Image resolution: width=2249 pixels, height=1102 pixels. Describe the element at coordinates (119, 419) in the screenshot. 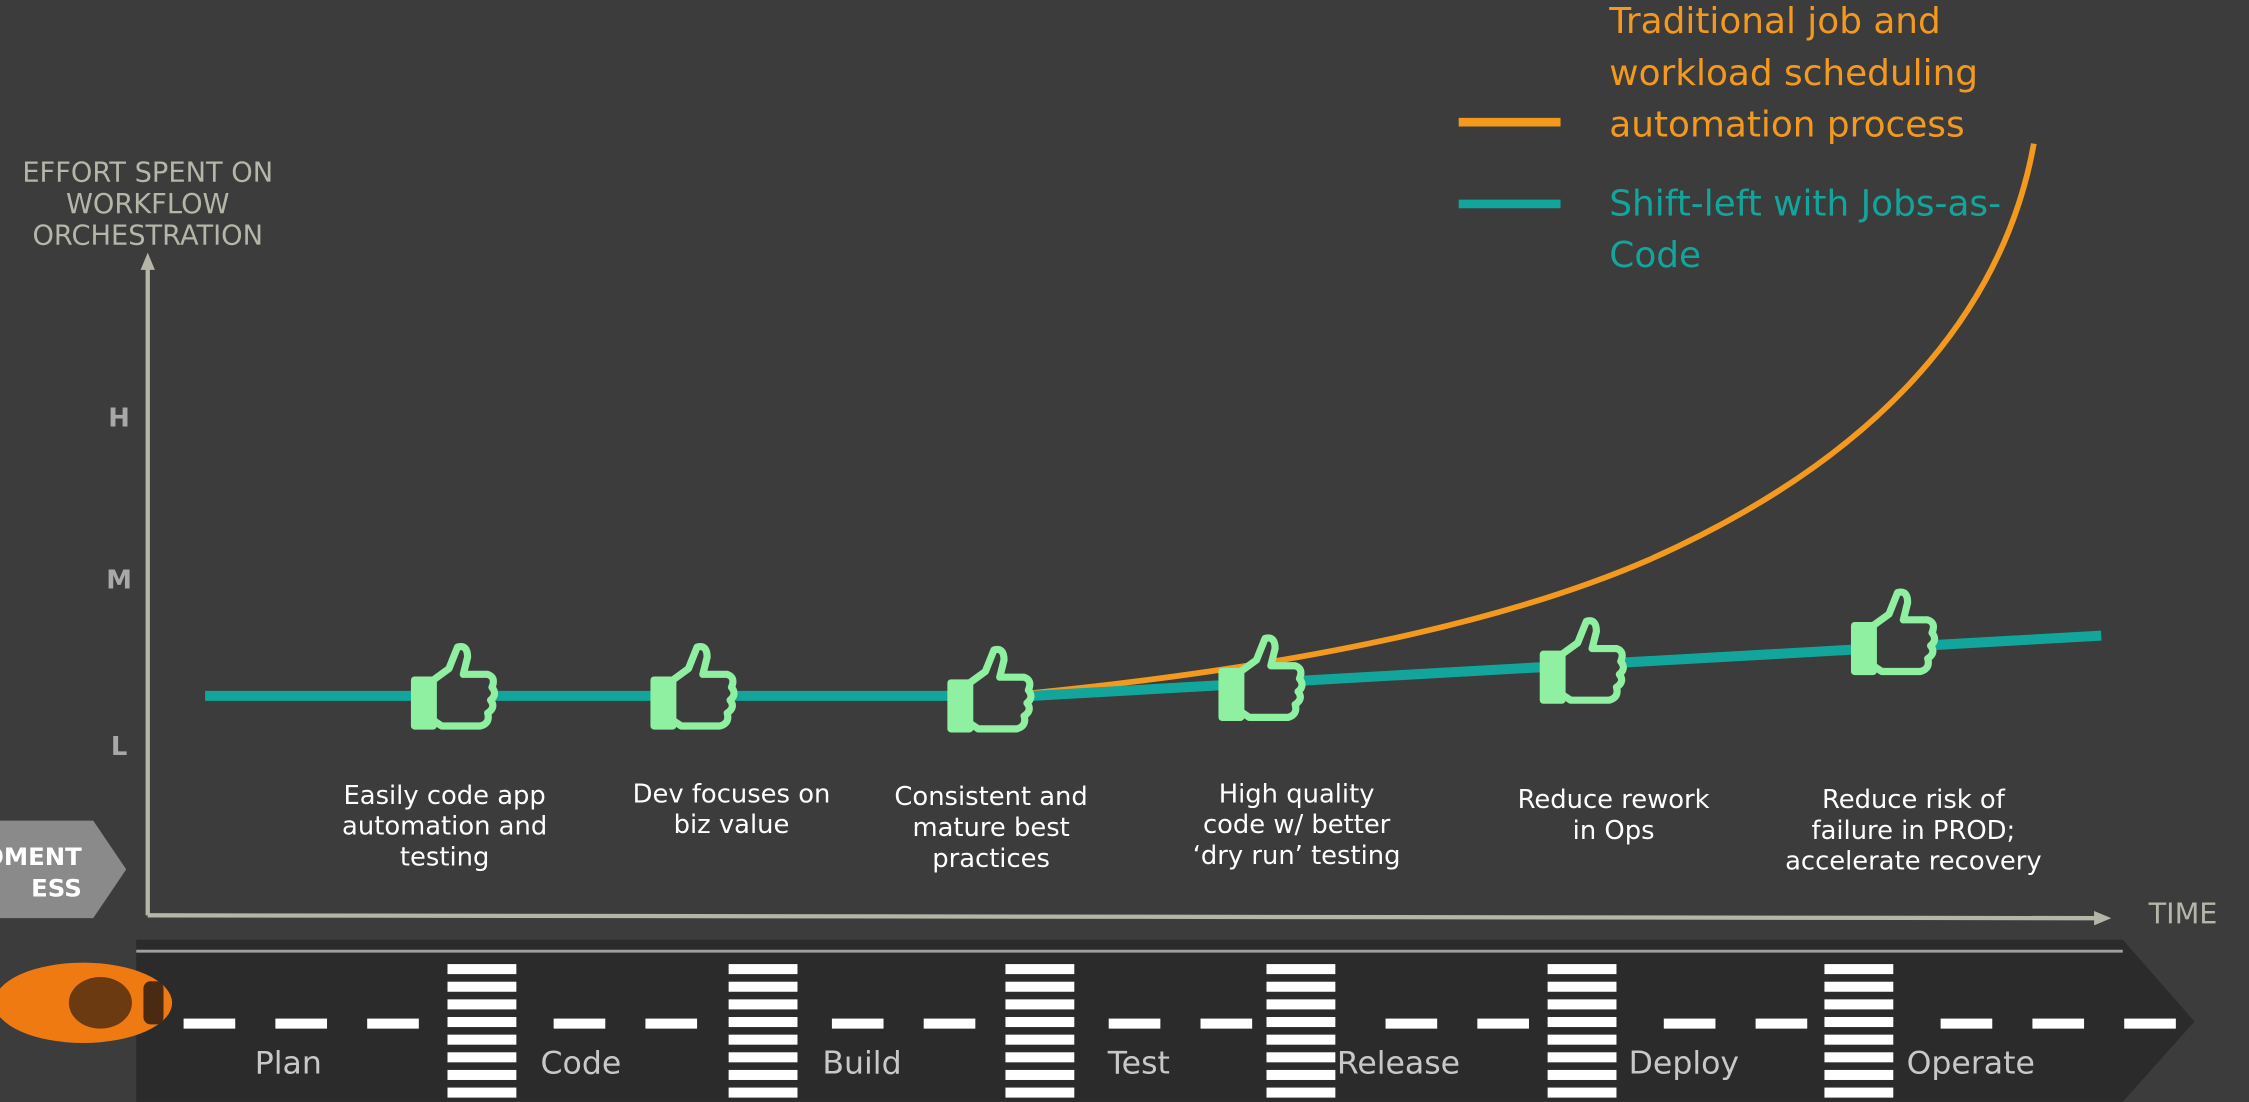

I see `y-level-label: H` at that location.